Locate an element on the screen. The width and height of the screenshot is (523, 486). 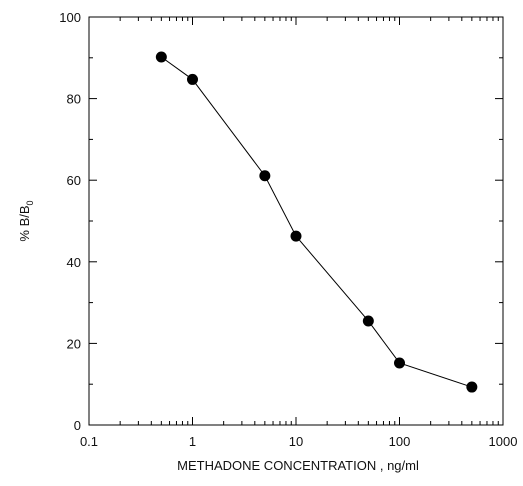
x-tick-label: 0.1 is located at coordinates (89, 441).